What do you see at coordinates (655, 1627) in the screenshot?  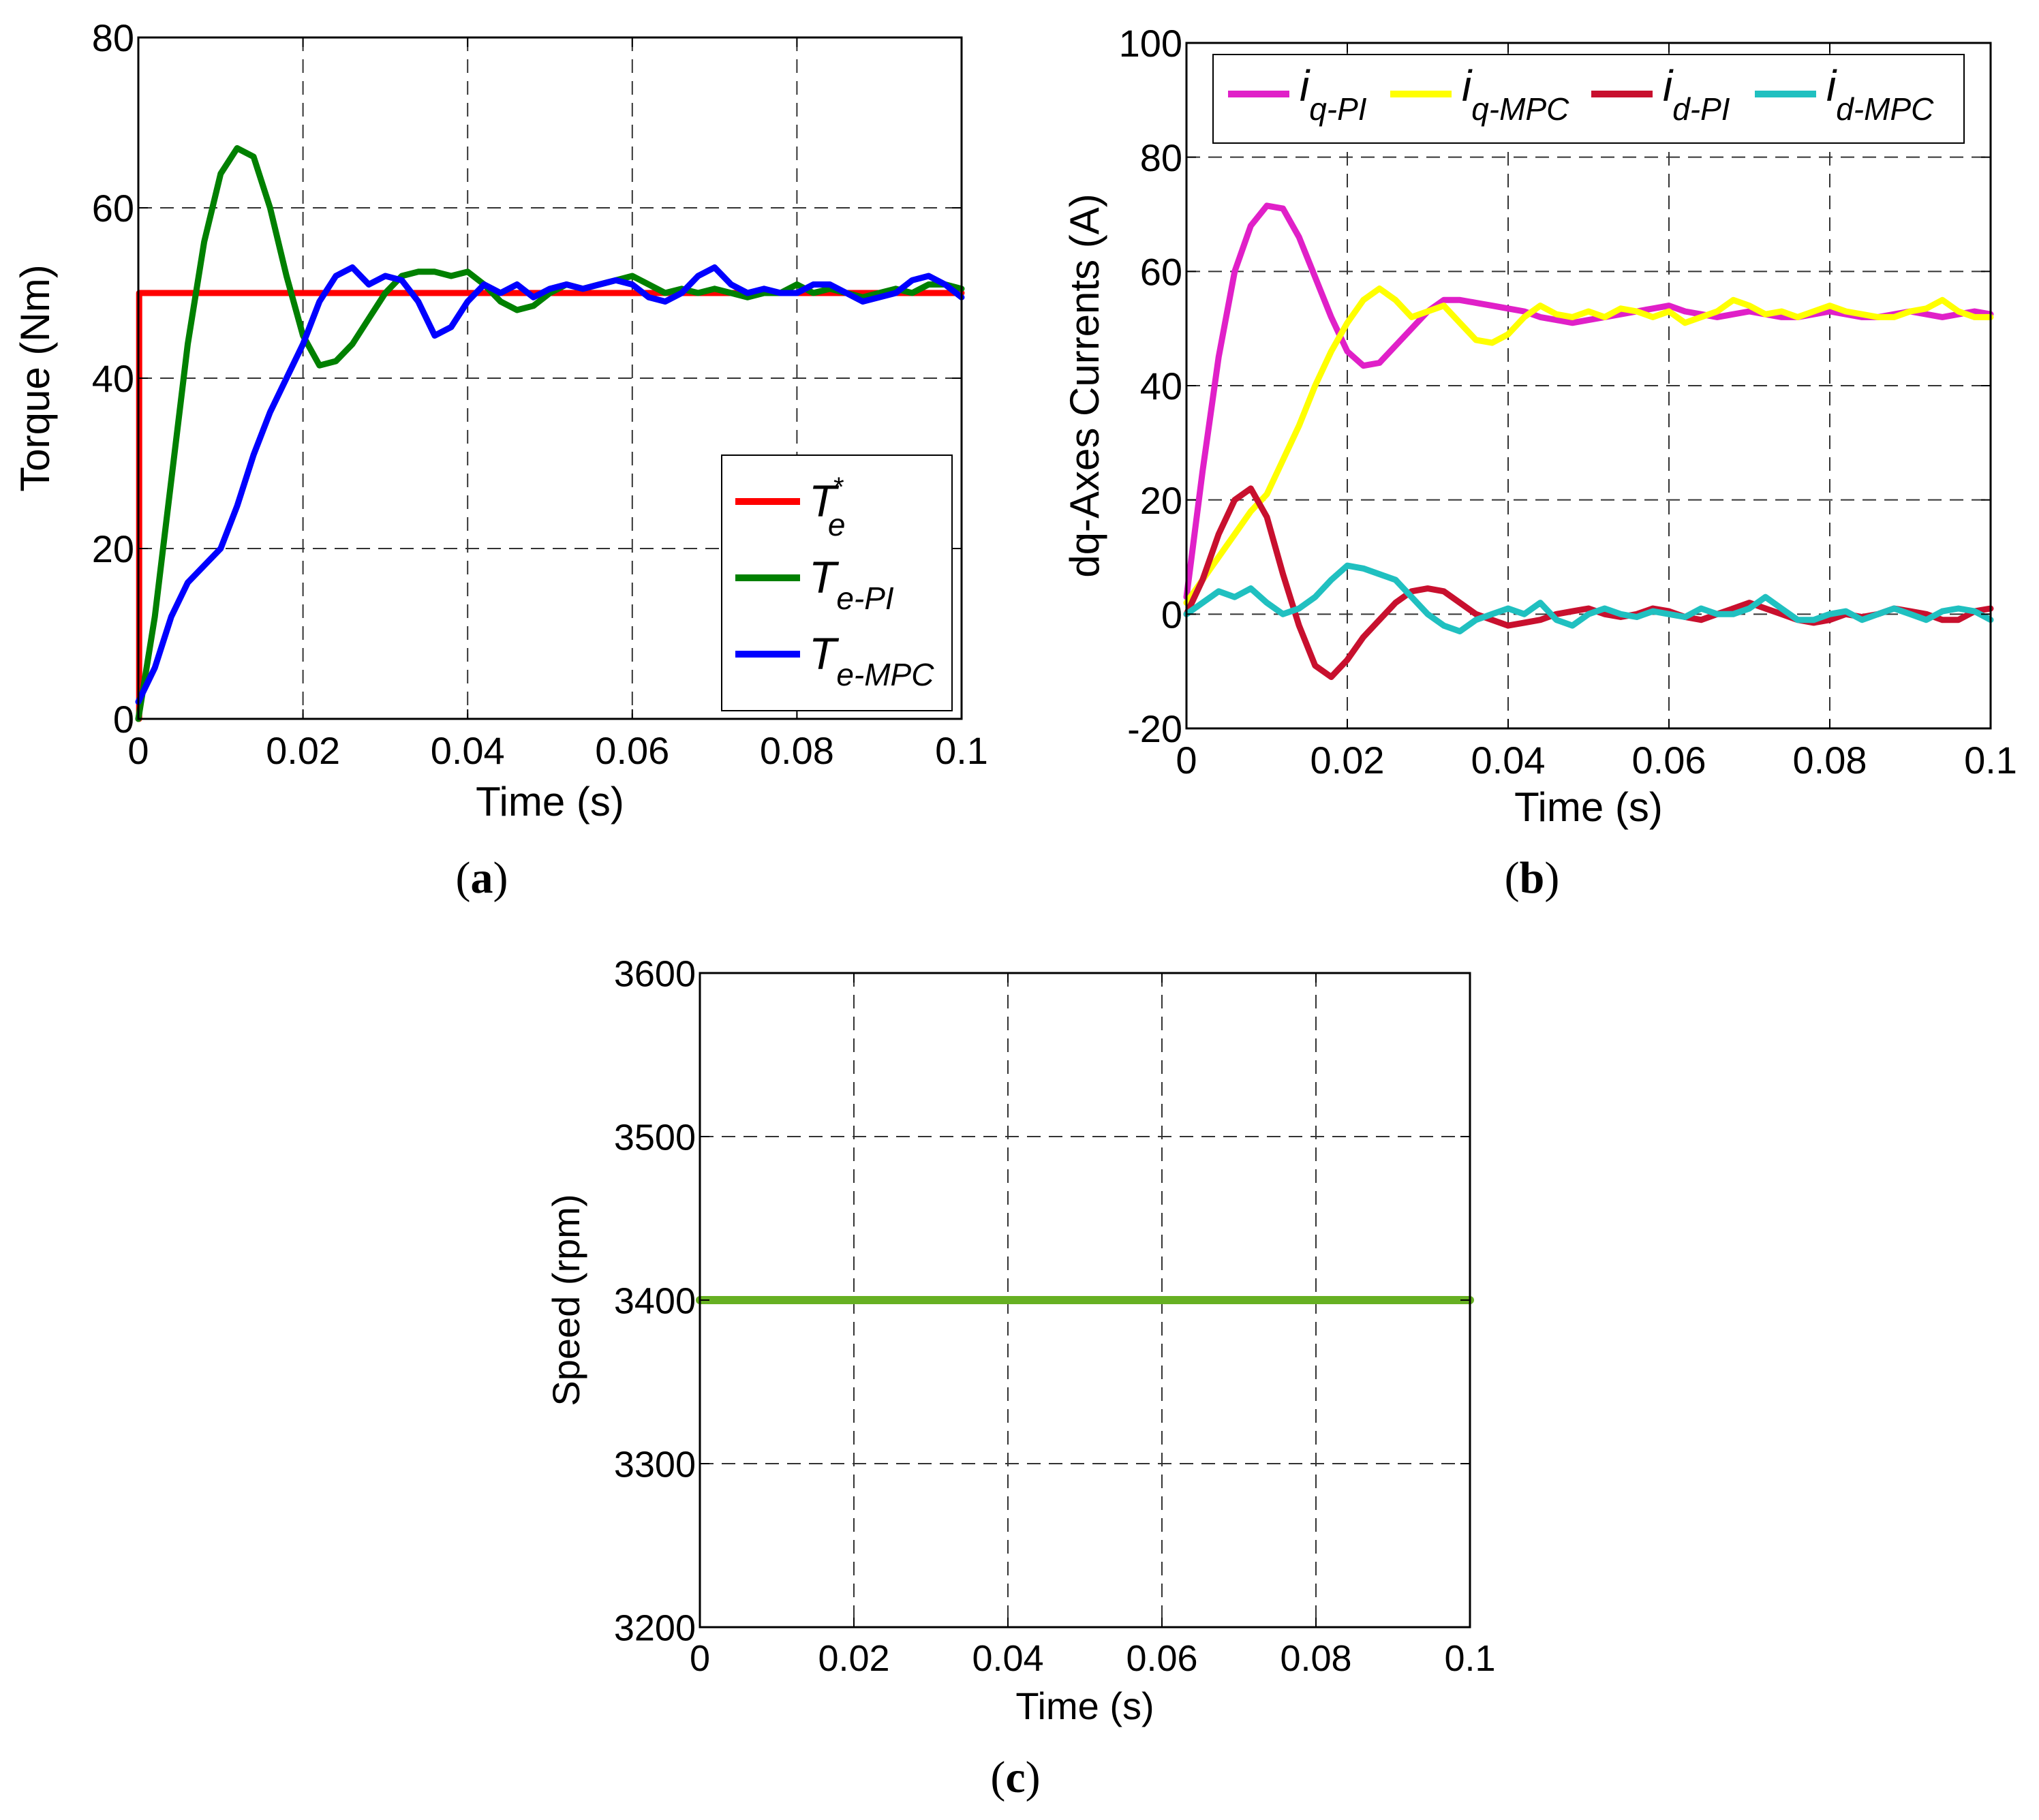 I see `y-tick-label: 3200` at bounding box center [655, 1627].